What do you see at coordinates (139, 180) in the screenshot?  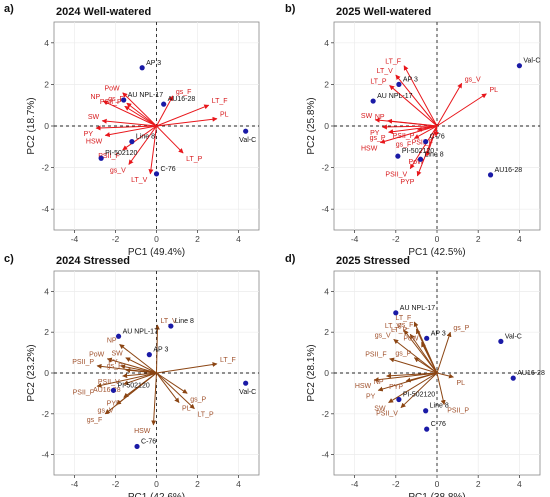 I see `loading-label: LT_V` at bounding box center [139, 180].